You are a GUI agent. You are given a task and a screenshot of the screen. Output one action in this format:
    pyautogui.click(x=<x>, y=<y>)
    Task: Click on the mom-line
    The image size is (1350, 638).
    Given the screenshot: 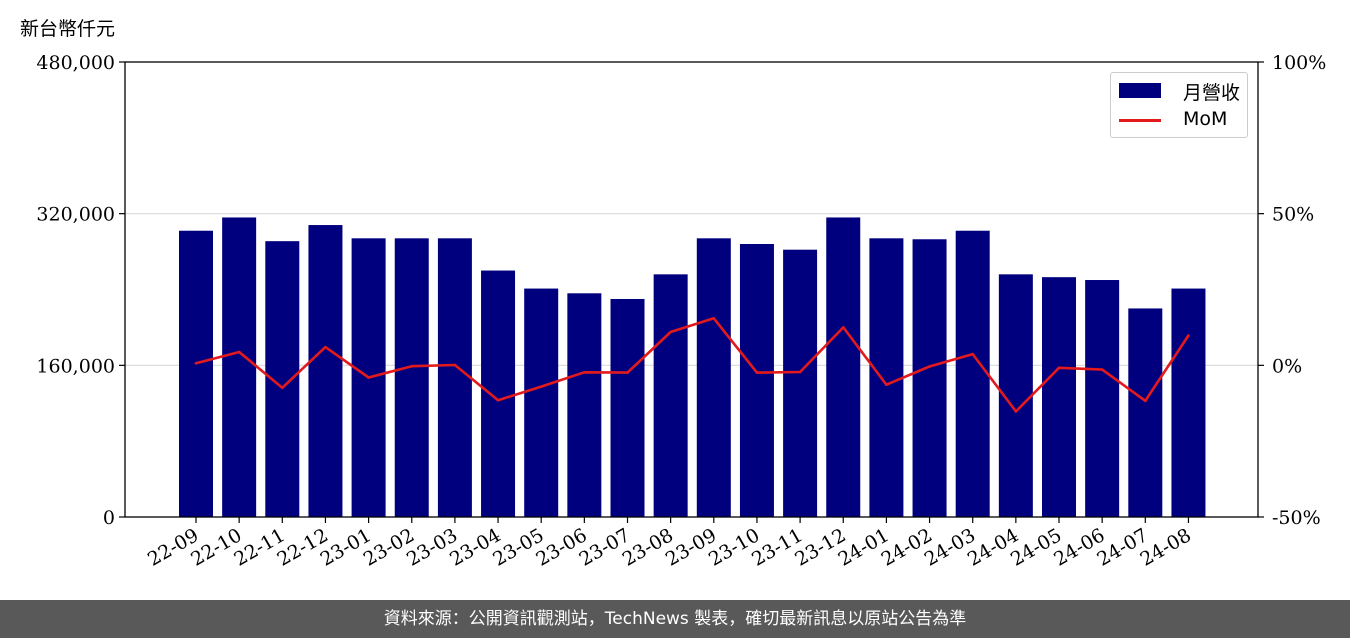 What is the action you would take?
    pyautogui.click(x=692, y=364)
    